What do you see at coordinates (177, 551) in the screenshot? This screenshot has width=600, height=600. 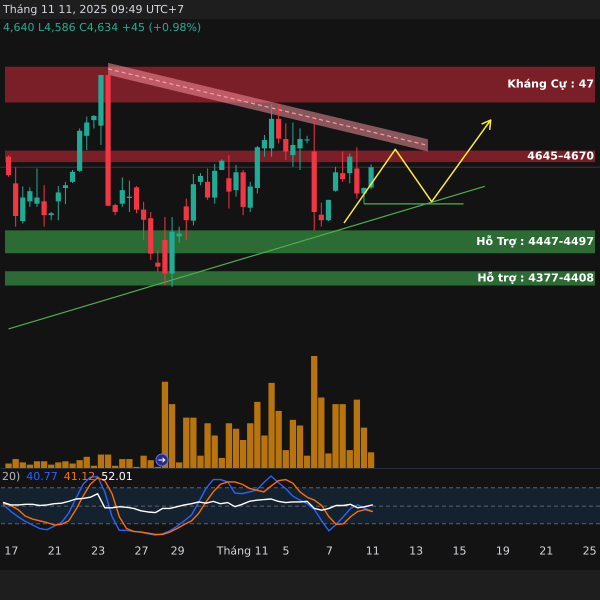 I see `x-tick-label: 29` at bounding box center [177, 551].